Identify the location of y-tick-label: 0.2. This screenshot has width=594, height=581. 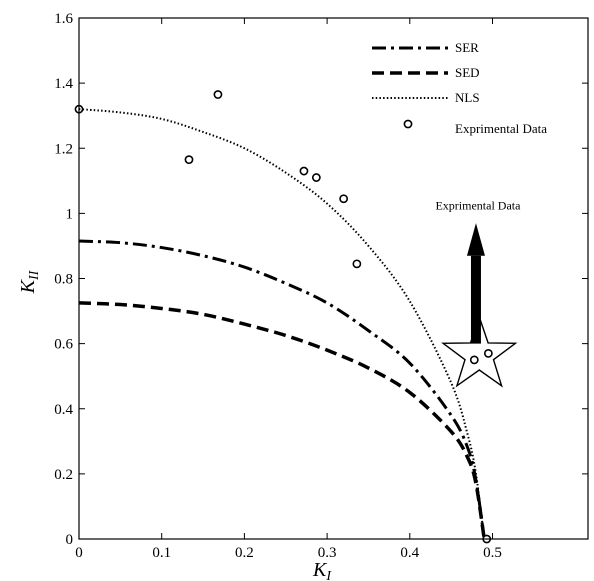
(63, 475).